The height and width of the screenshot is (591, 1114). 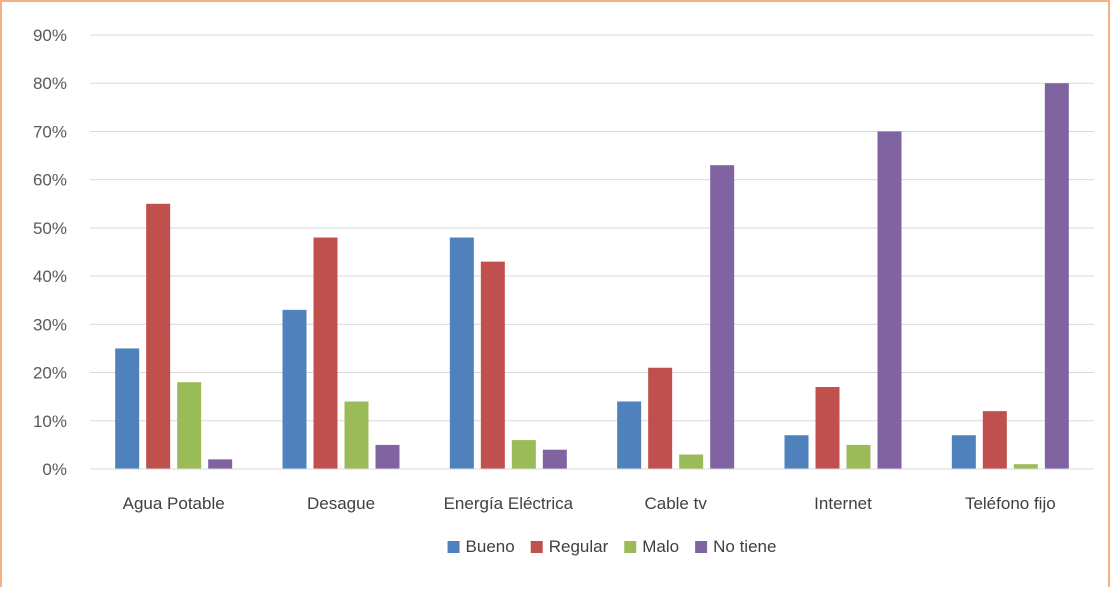 I want to click on legend-label-no-tiene: No tiene, so click(x=744, y=546).